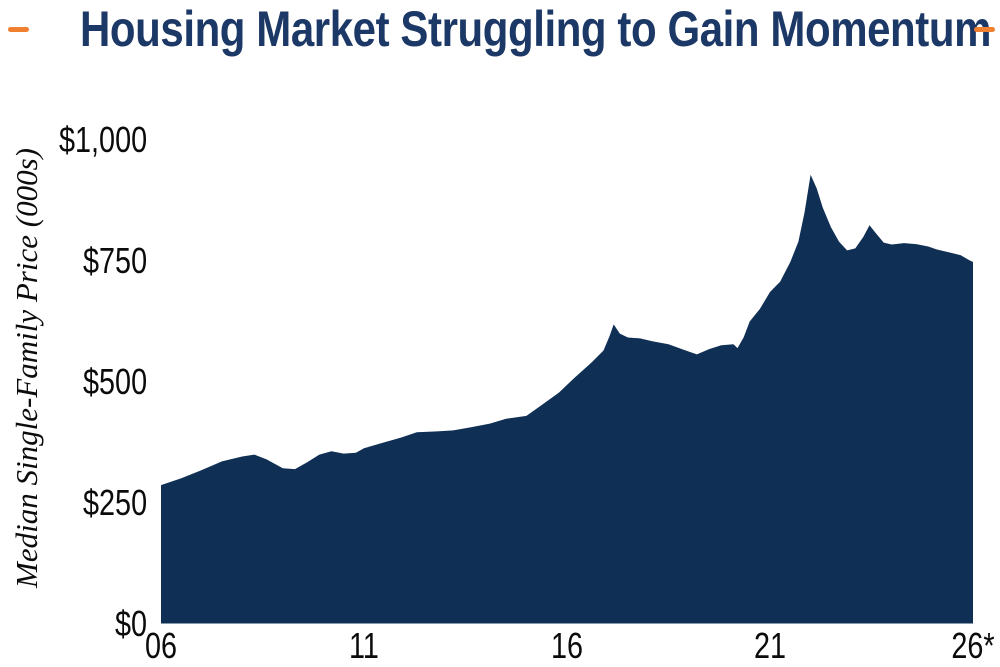  I want to click on x-tick-label: 11, so click(364, 645).